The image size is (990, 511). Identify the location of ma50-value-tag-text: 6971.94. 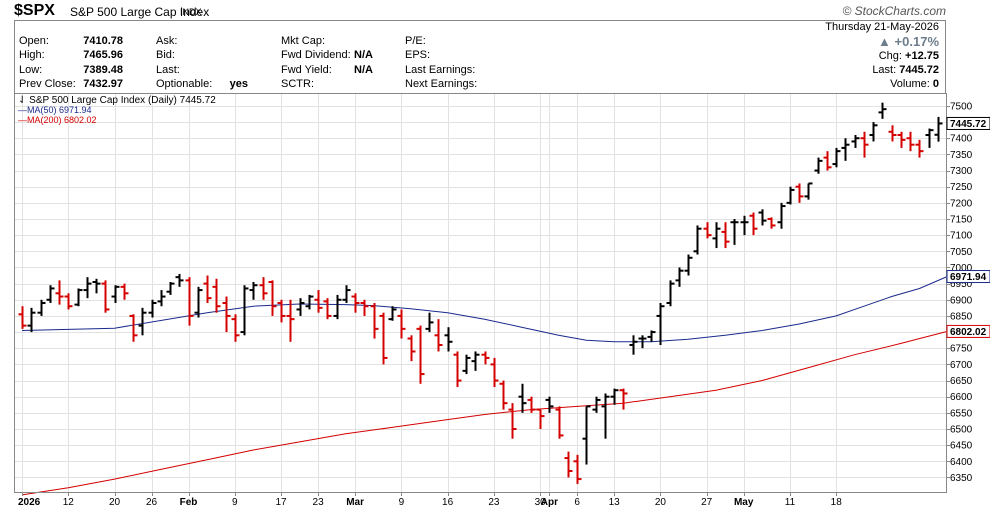
(968, 277).